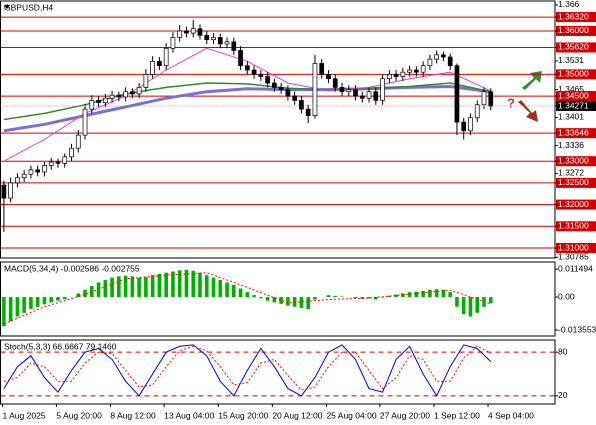  What do you see at coordinates (297, 415) in the screenshot?
I see `x-tick-label: 20 Aug 12:00` at bounding box center [297, 415].